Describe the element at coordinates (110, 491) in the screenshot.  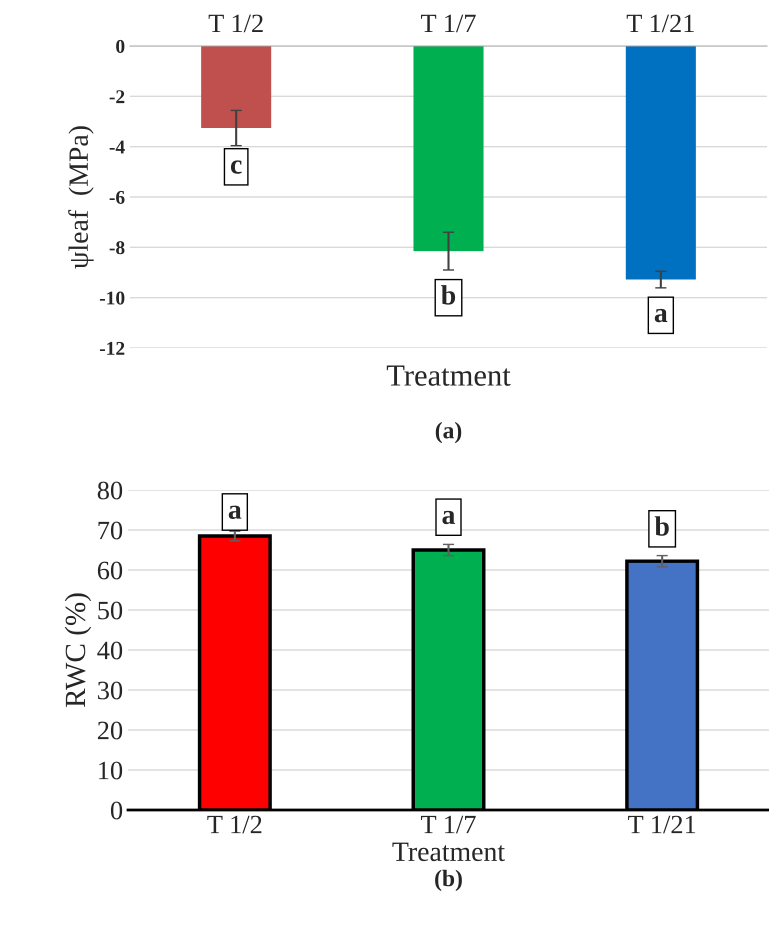
I see `y-tick-label: 80` at that location.